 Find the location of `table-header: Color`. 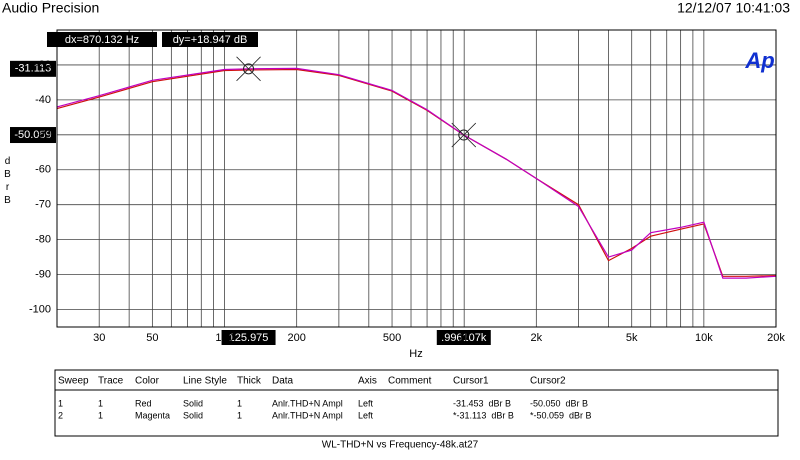

table-header: Color is located at coordinates (147, 381).